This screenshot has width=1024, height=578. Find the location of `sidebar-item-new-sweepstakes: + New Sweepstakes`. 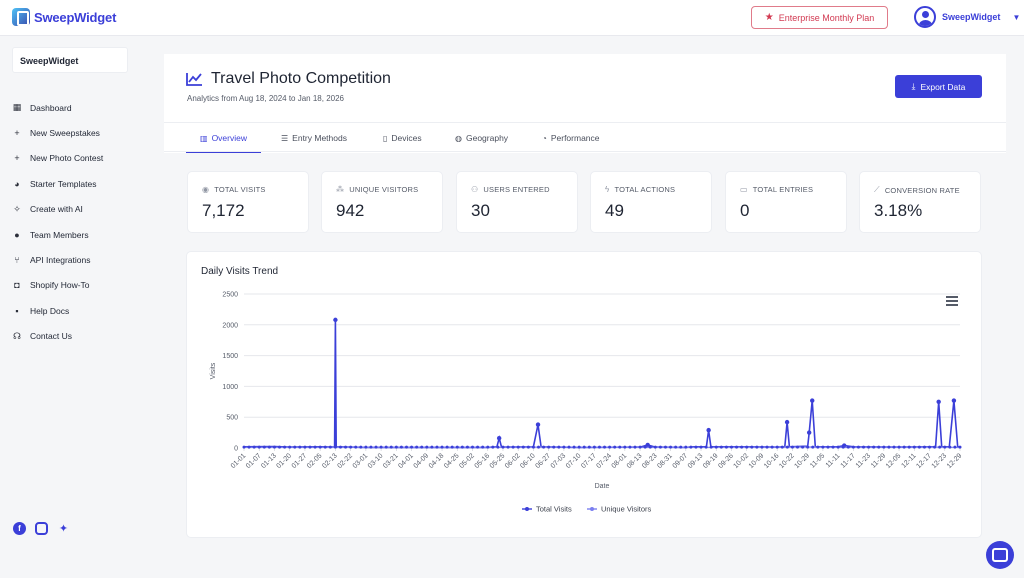

sidebar-item-new-sweepstakes: + New Sweepstakes is located at coordinates (57, 132).